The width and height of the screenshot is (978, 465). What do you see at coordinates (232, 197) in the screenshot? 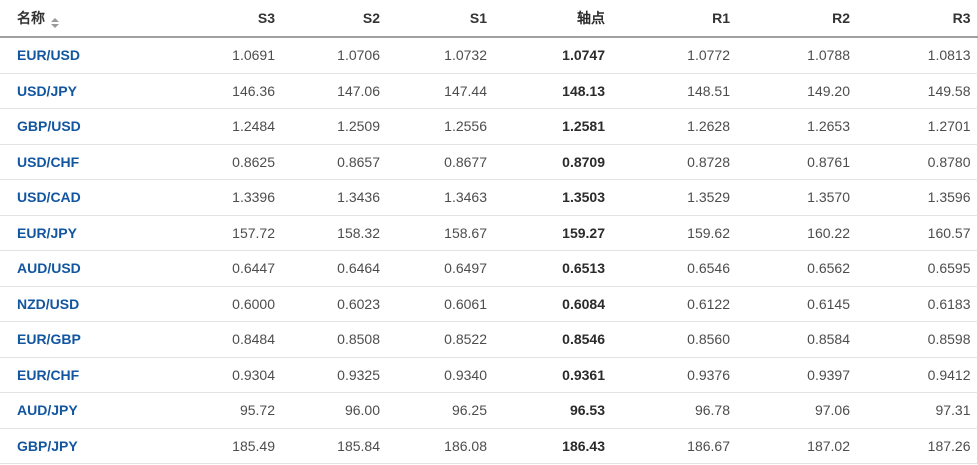
I see `s3-value: 1.3396` at bounding box center [232, 197].